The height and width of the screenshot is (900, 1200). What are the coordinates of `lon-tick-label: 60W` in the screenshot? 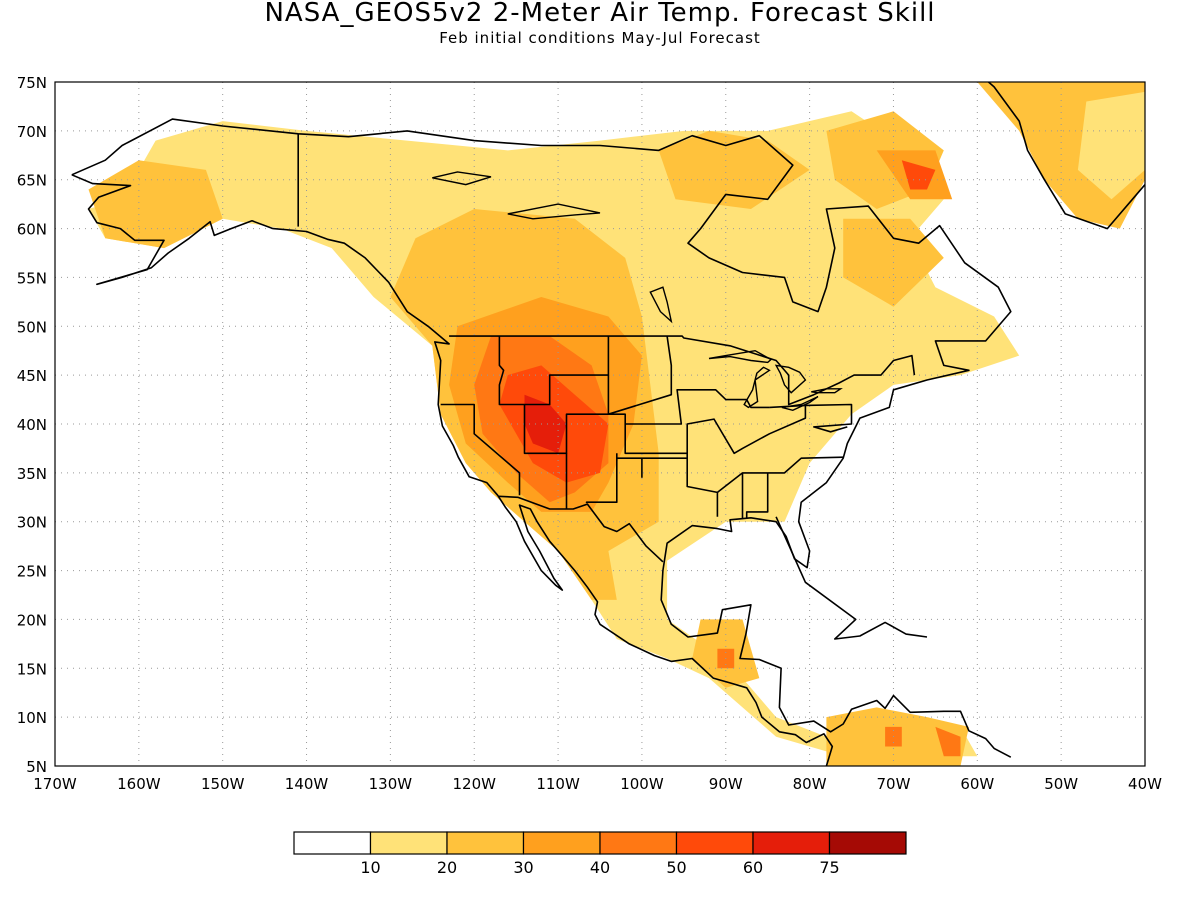 It's located at (977, 784).